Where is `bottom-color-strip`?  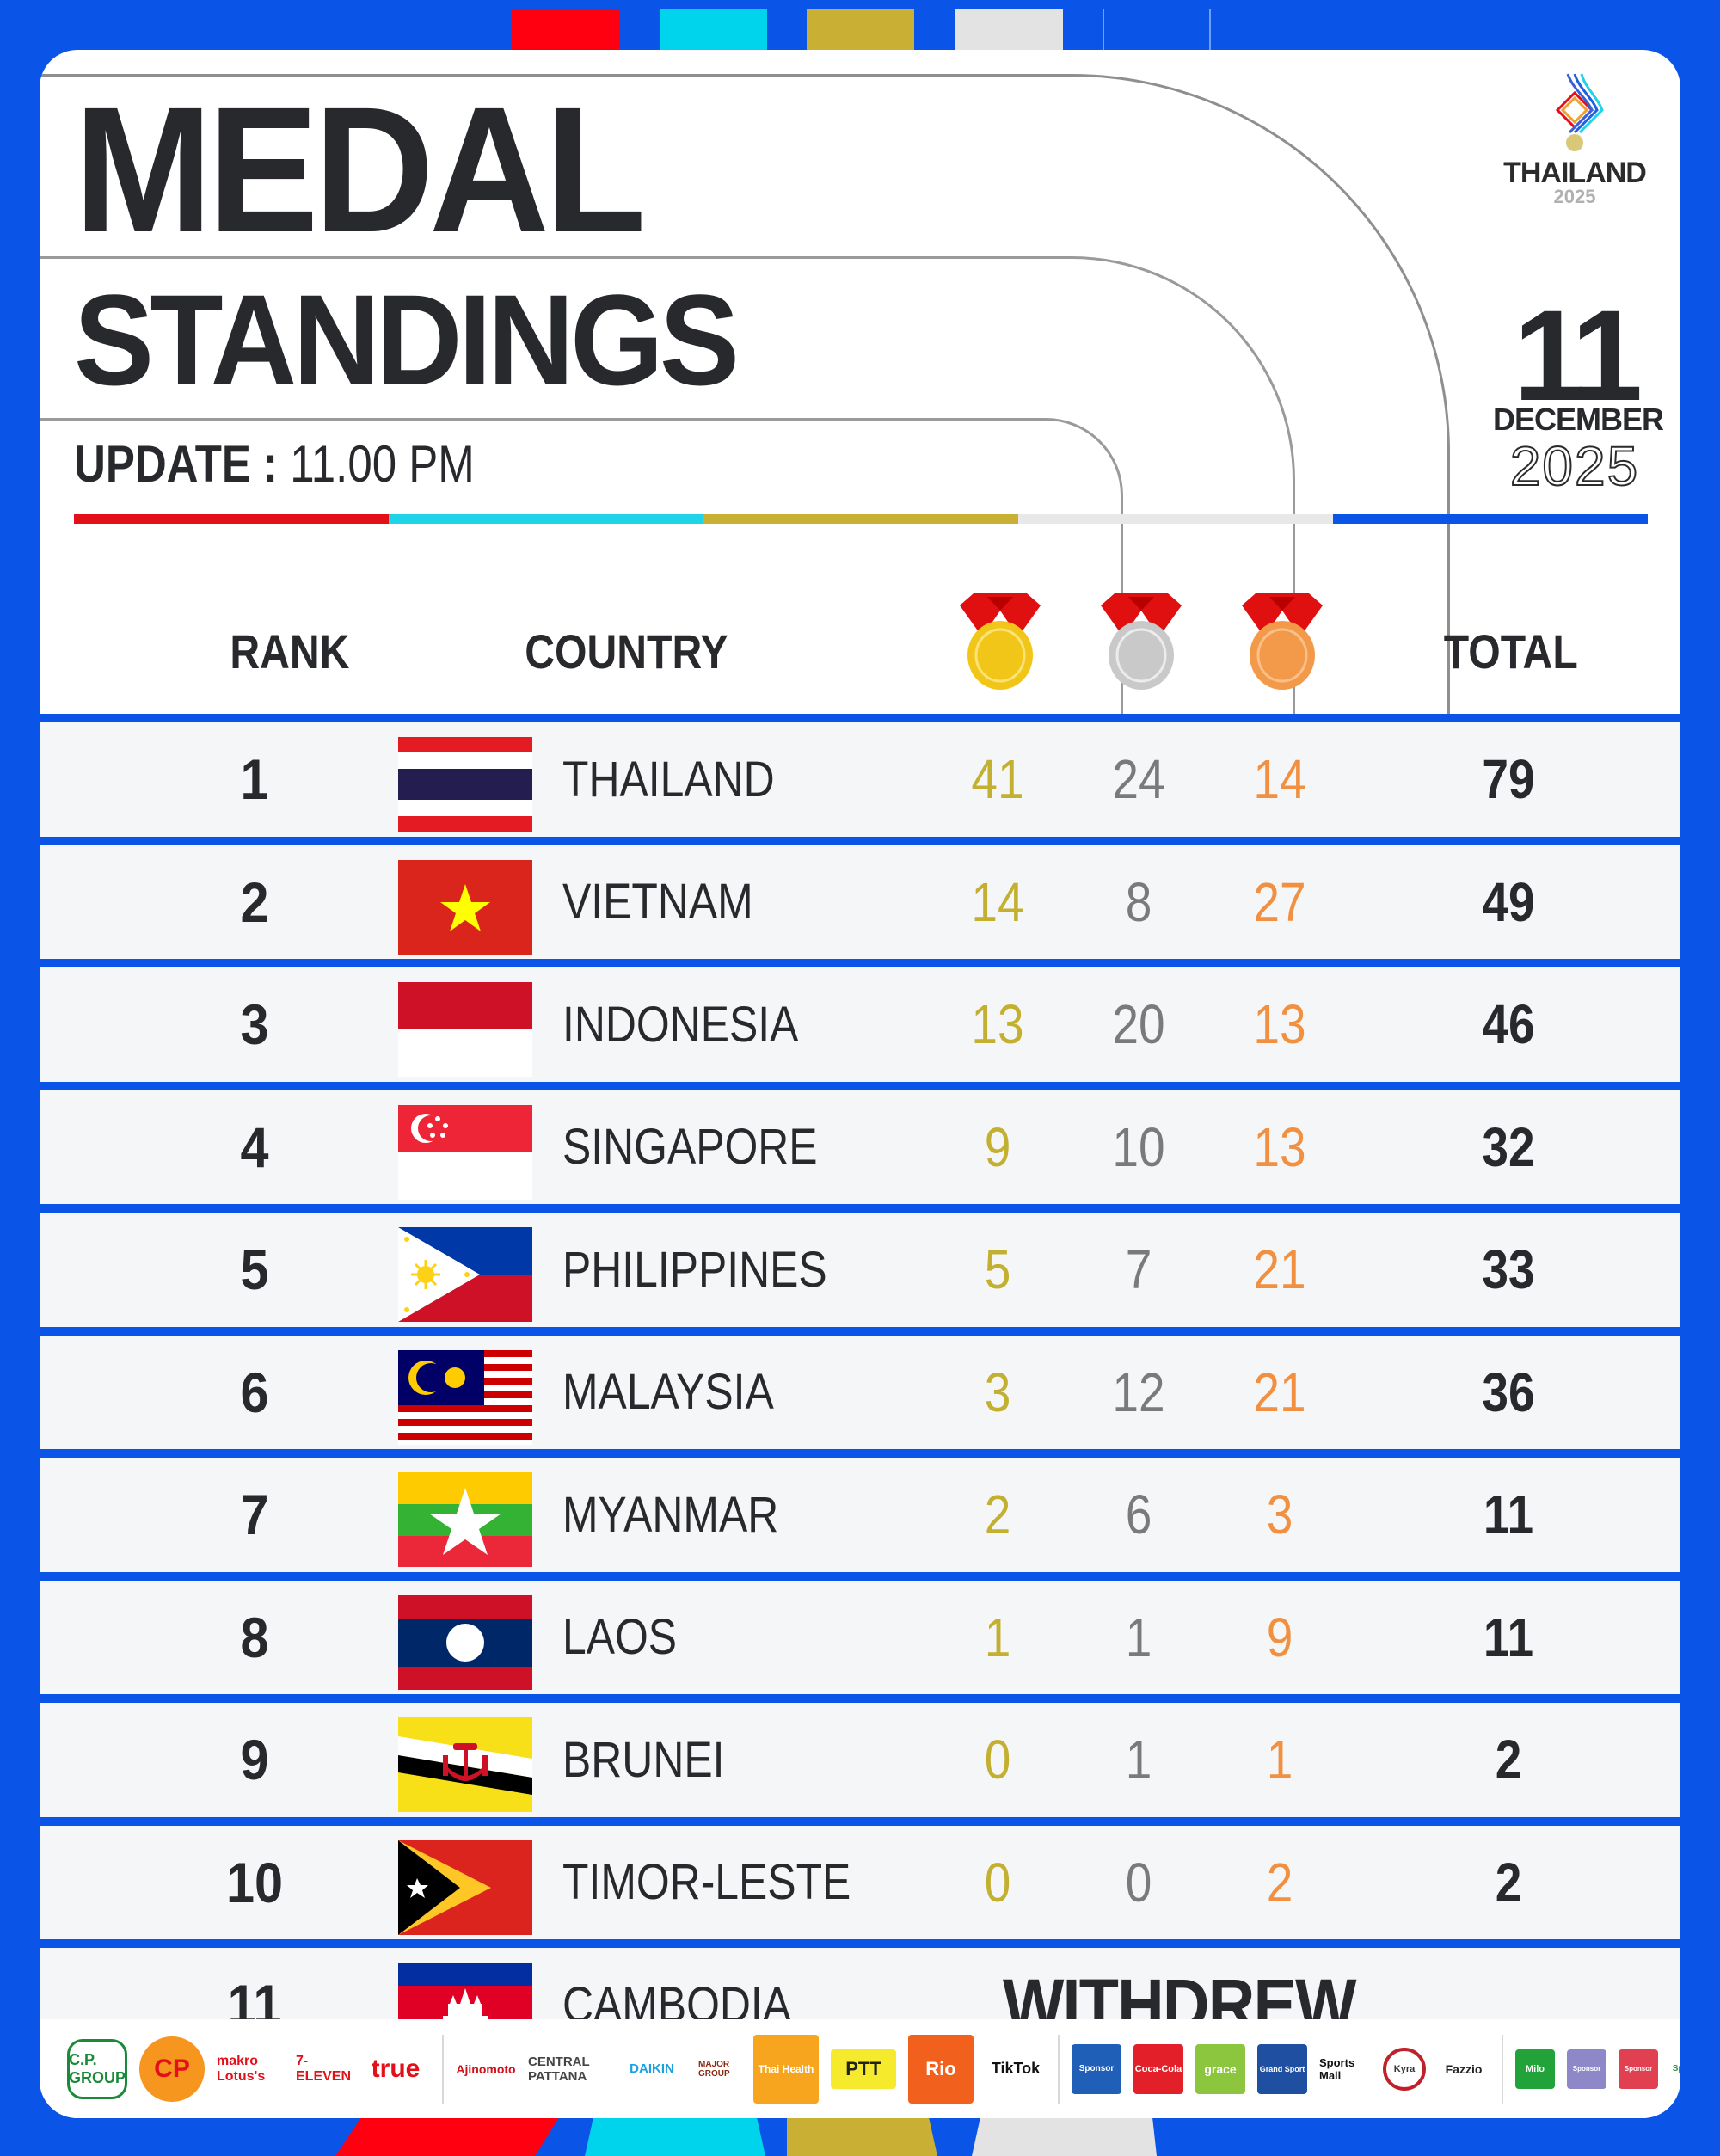
bottom-color-strip is located at coordinates (860, 2136).